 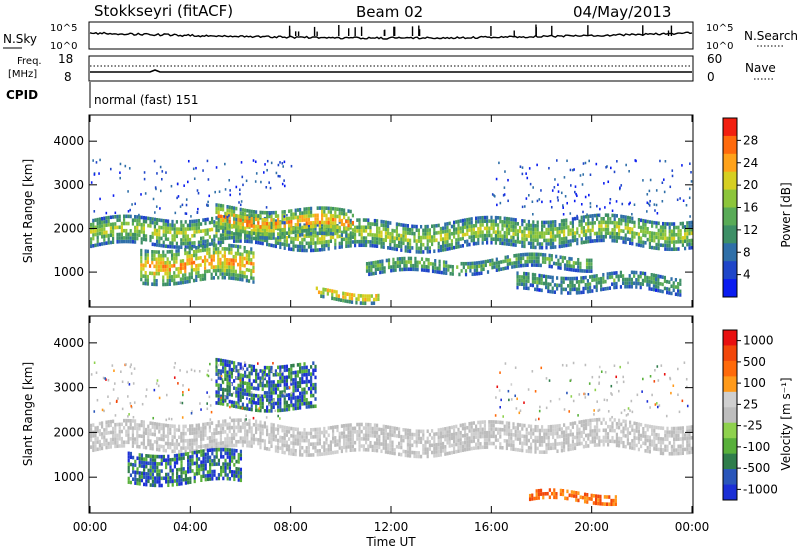 What do you see at coordinates (730, 252) in the screenshot?
I see `power-colorbar-swatch` at bounding box center [730, 252].